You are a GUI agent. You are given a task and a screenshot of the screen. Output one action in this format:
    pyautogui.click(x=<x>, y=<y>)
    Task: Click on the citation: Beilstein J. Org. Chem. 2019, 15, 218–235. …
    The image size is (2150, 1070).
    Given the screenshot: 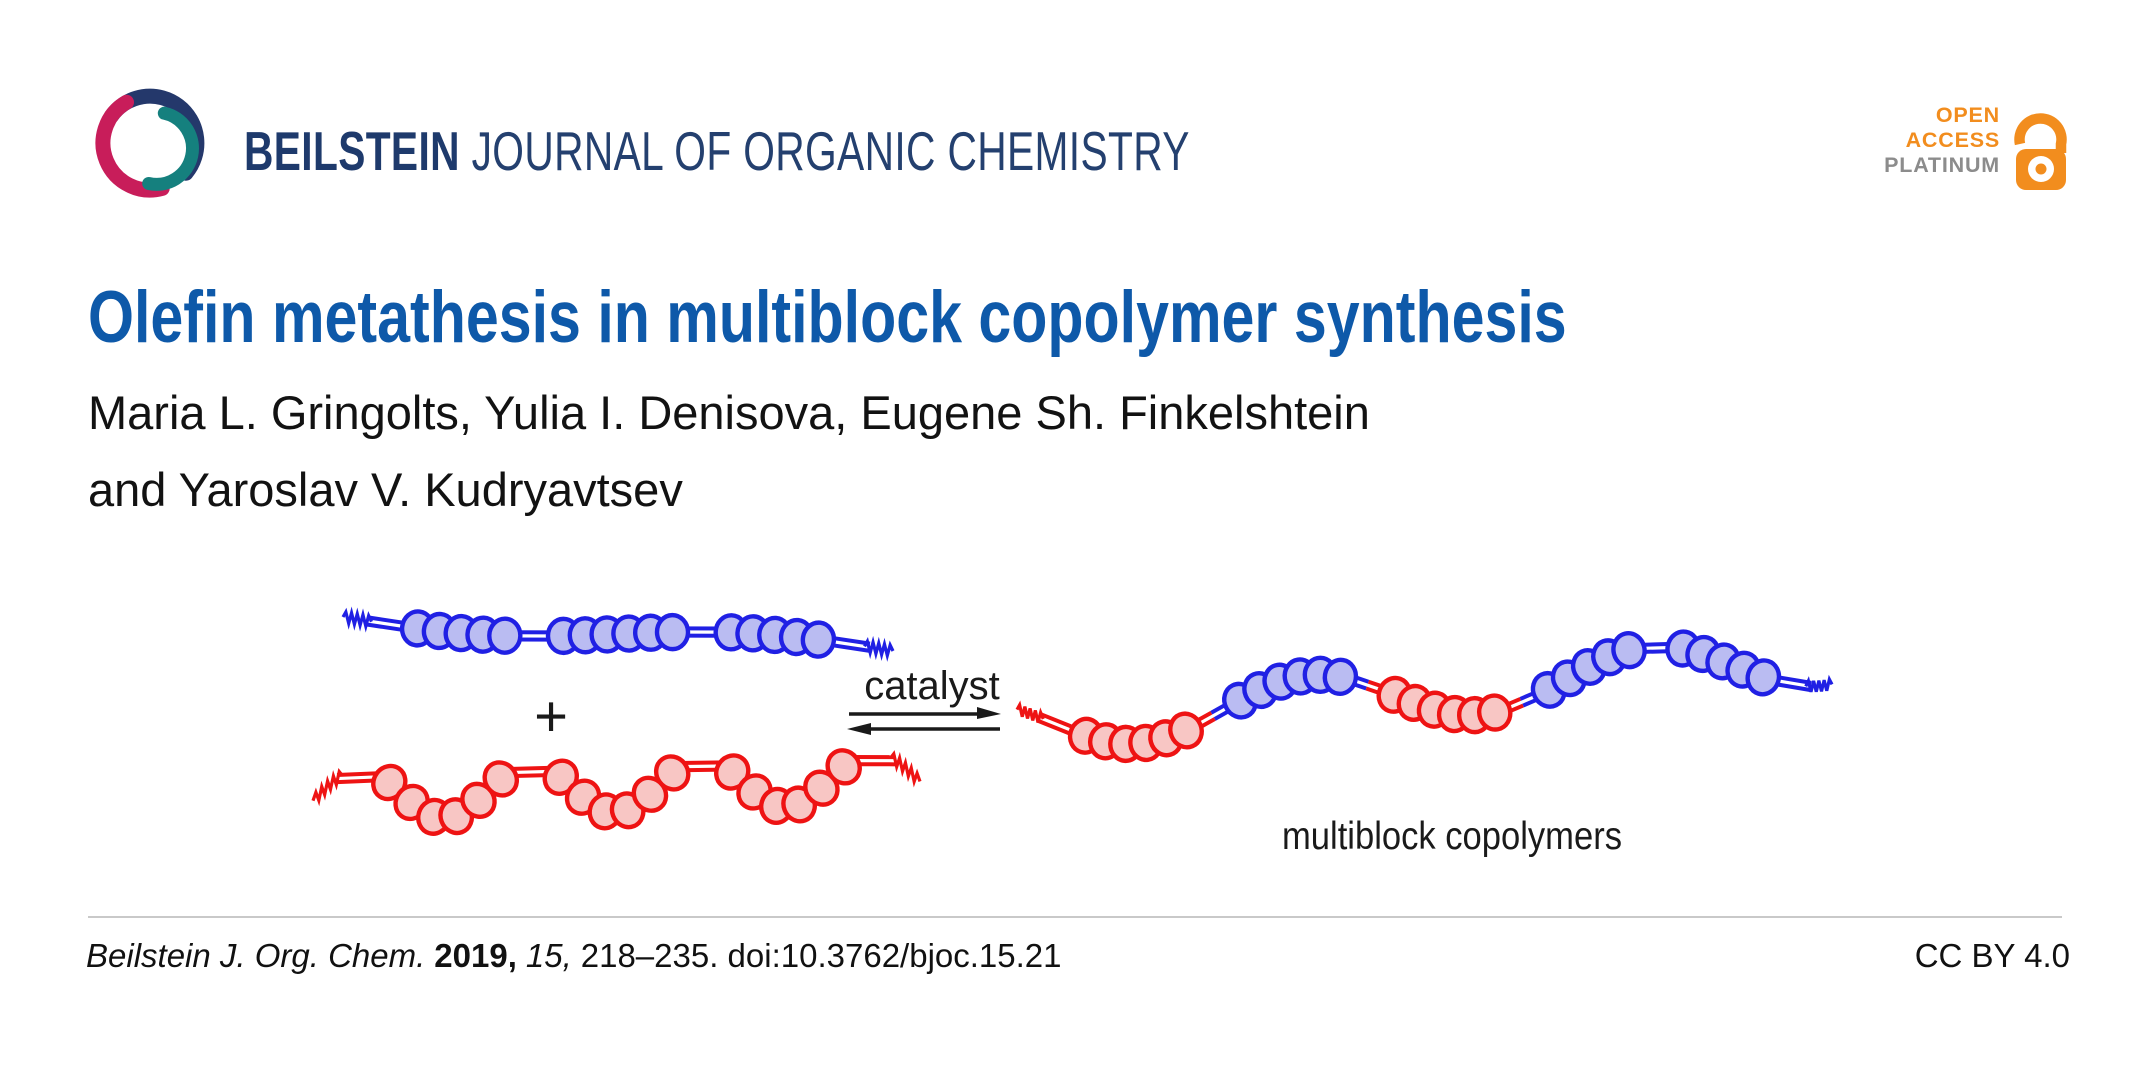 What is the action you would take?
    pyautogui.click(x=574, y=956)
    